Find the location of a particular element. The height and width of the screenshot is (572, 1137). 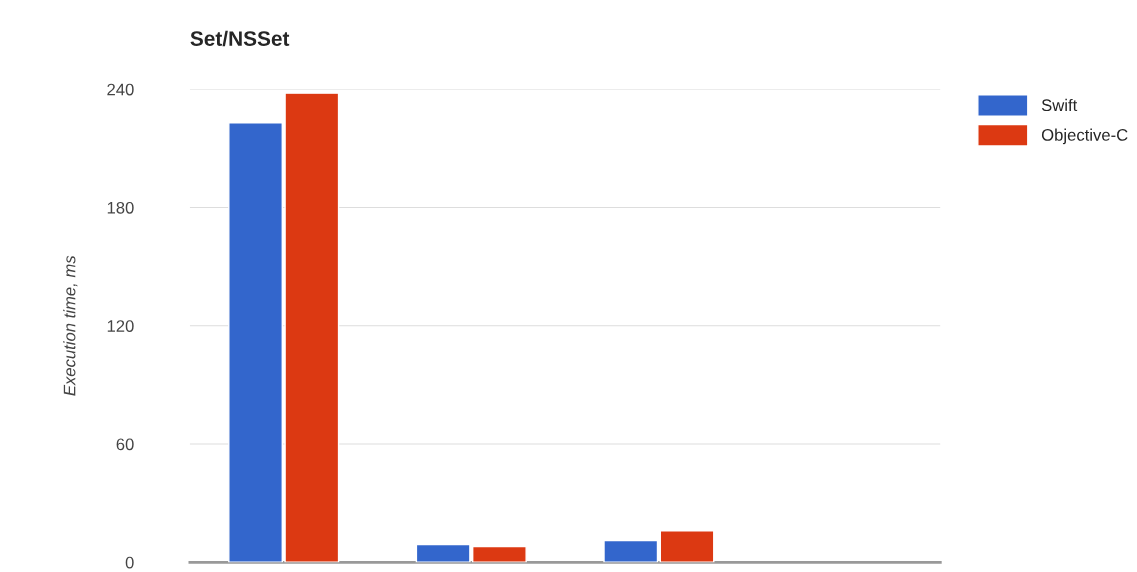

legend-label: Swift is located at coordinates (1059, 105).